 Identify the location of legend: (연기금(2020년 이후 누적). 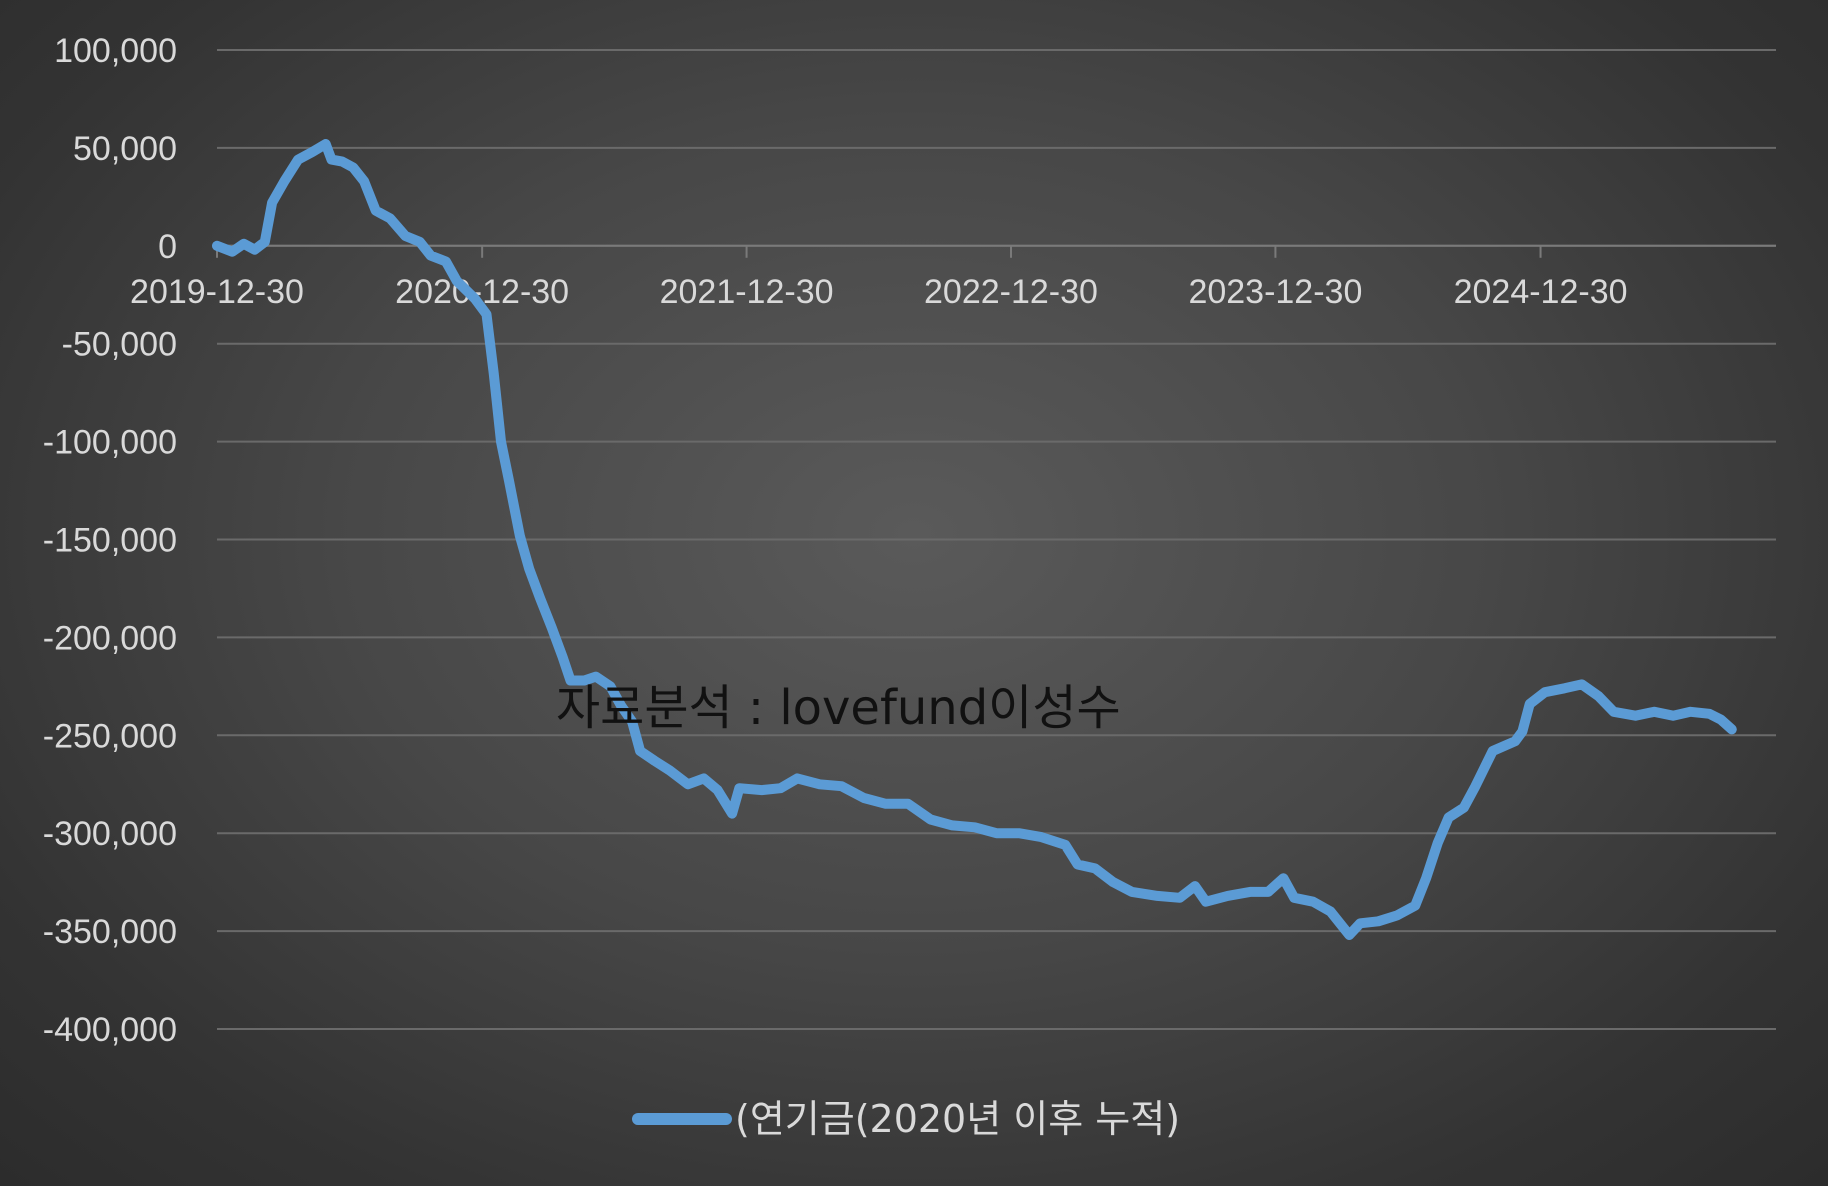
(906, 1119).